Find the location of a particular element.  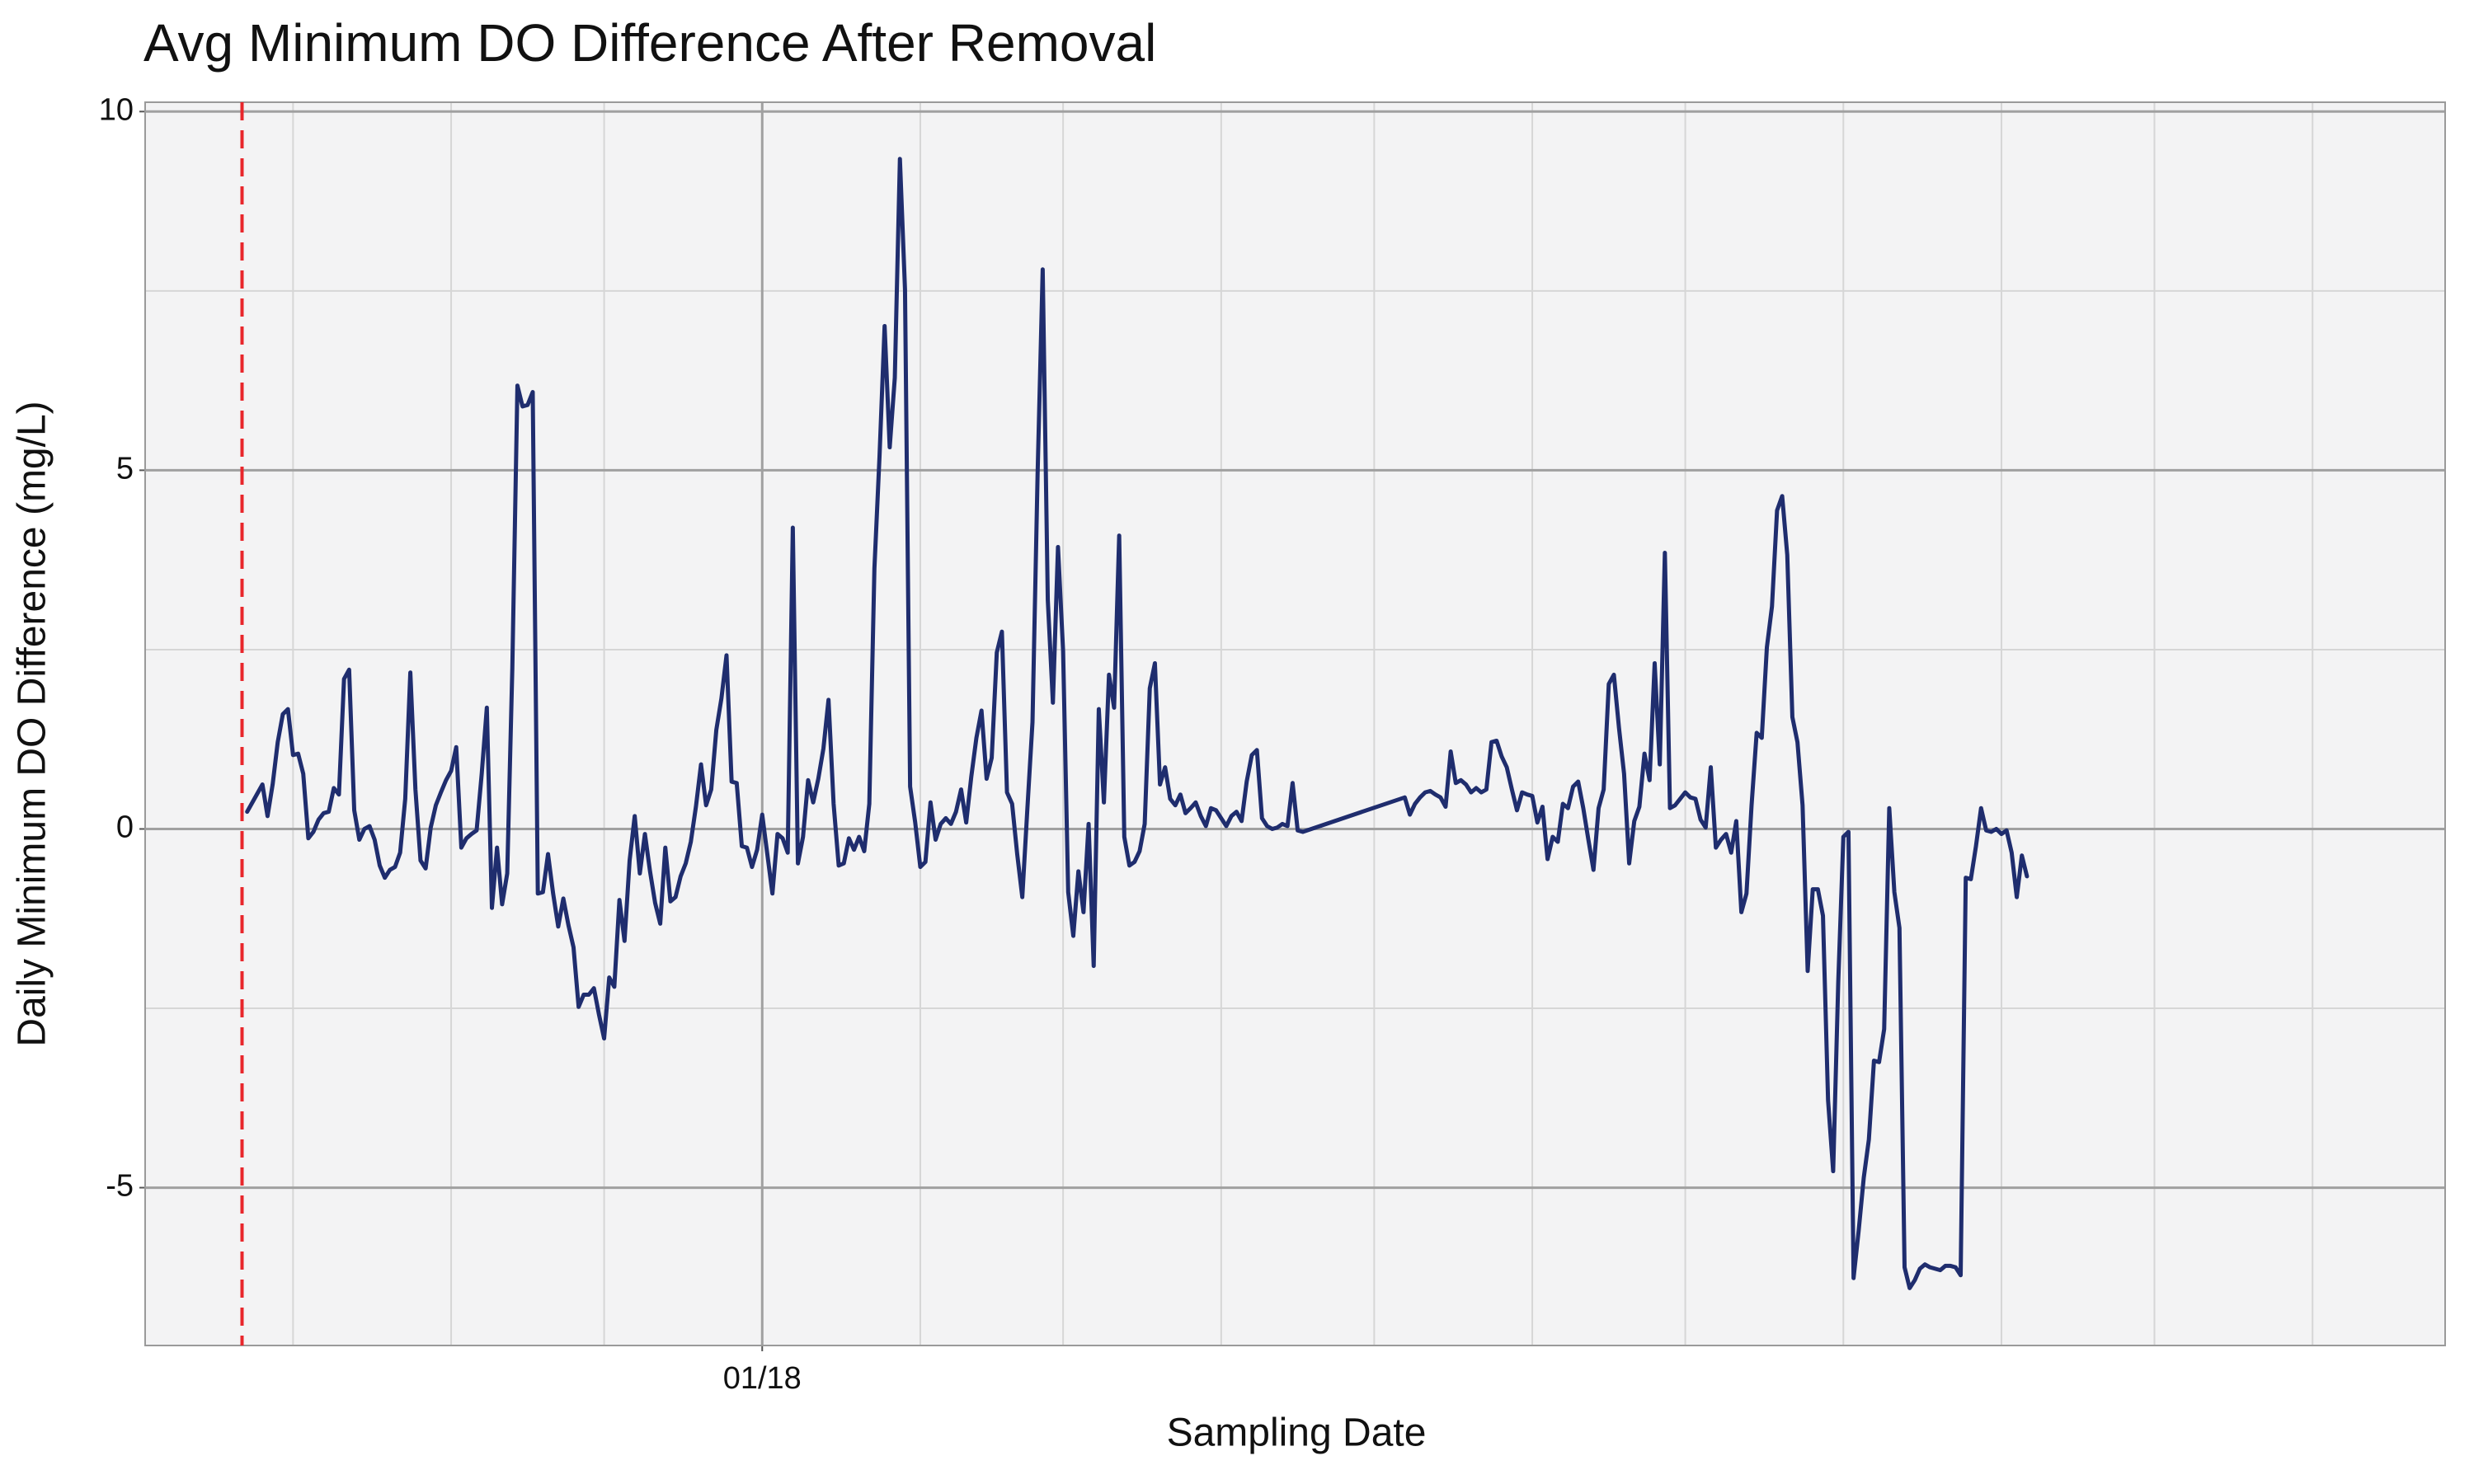

x-axis-label: Sampling Date is located at coordinates (1297, 1433).